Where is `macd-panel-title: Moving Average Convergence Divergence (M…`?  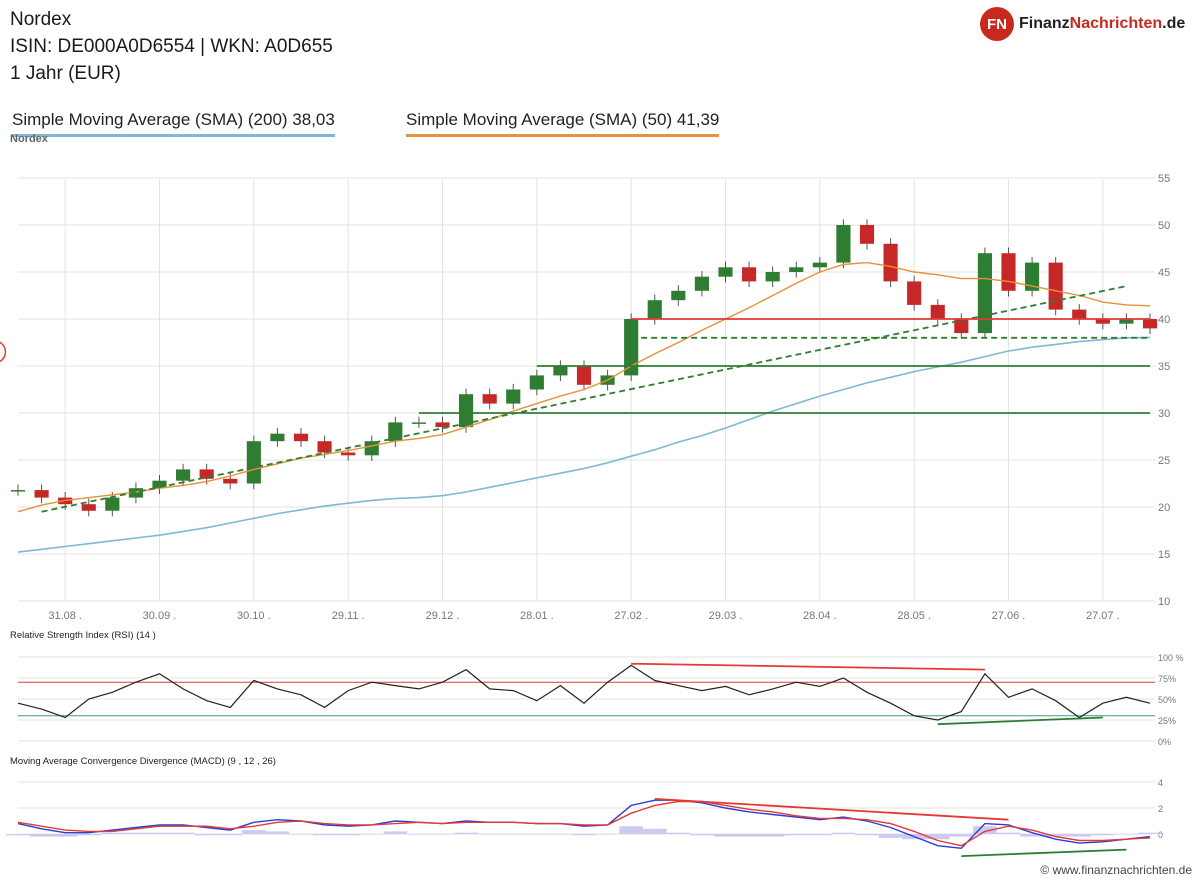
macd-panel-title: Moving Average Convergence Divergence (M… is located at coordinates (143, 761).